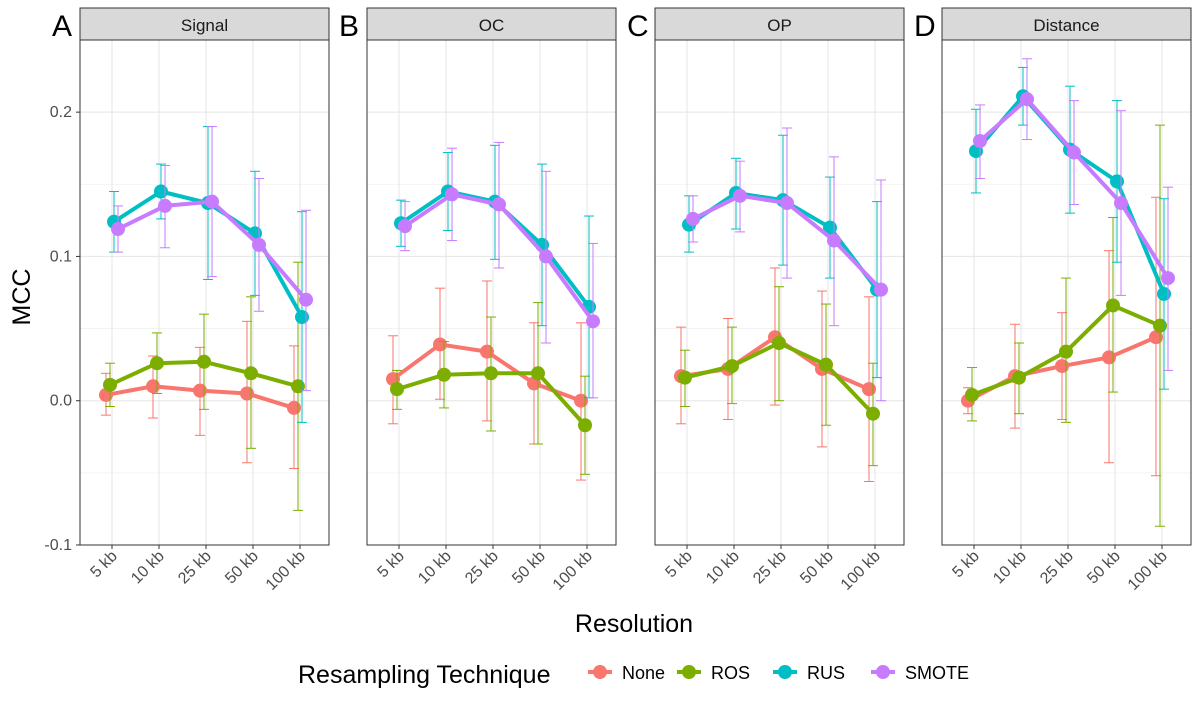  I want to click on panel-letter: B, so click(349, 26).